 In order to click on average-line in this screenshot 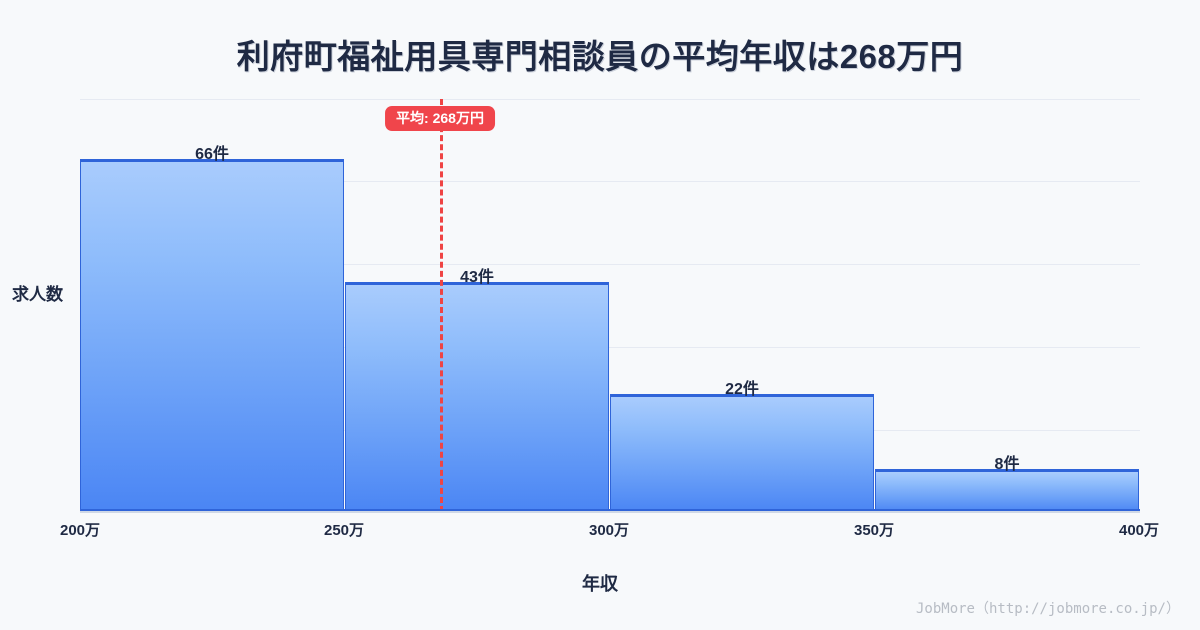, I will do `click(441, 305)`.